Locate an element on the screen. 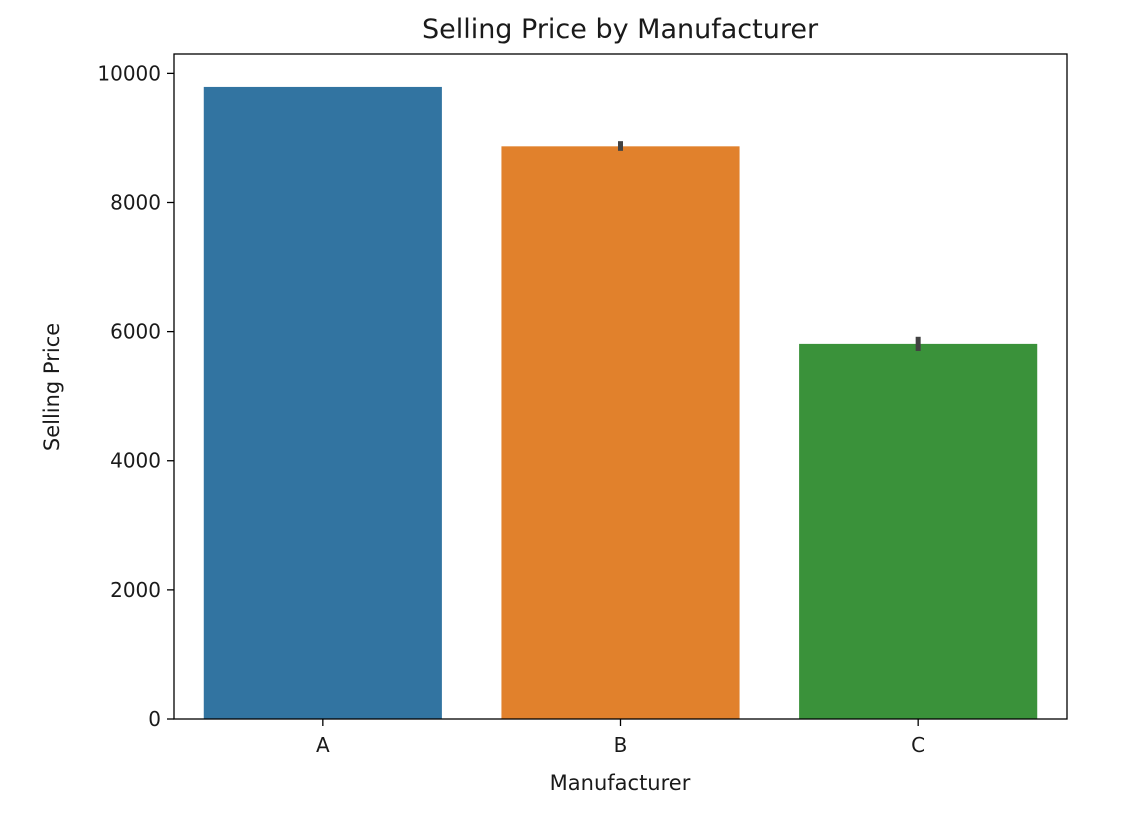 The image size is (1138, 814). x-tick-label-c: C is located at coordinates (918, 745).